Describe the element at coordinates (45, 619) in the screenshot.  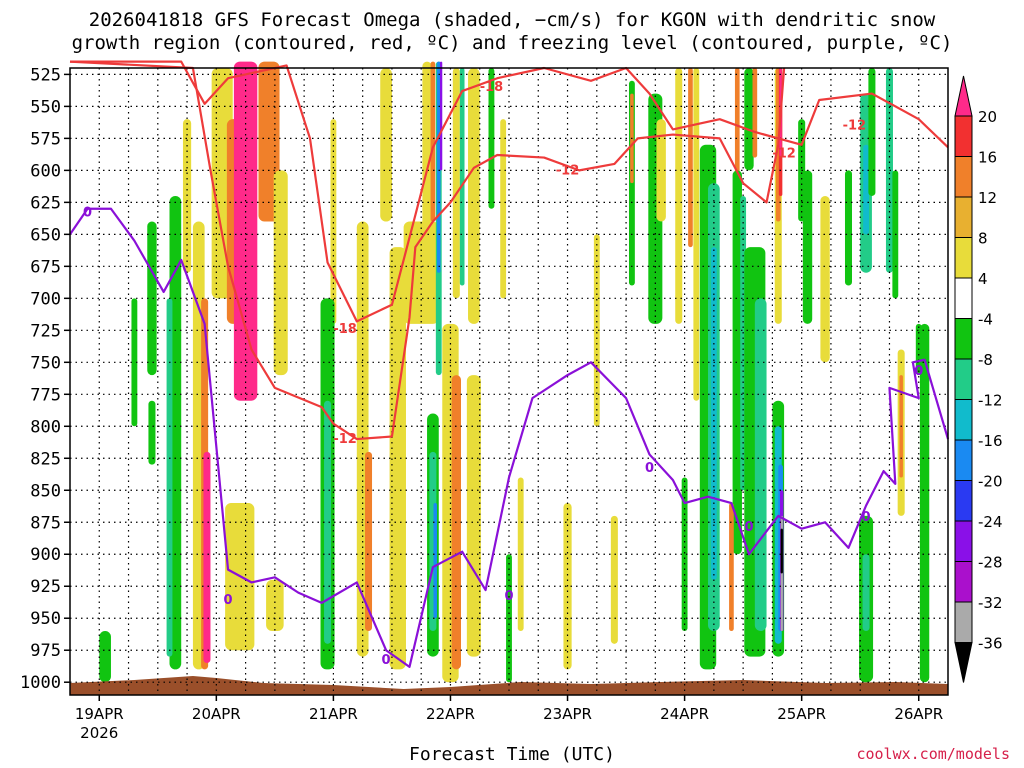
I see `y-tick-label: 950` at that location.